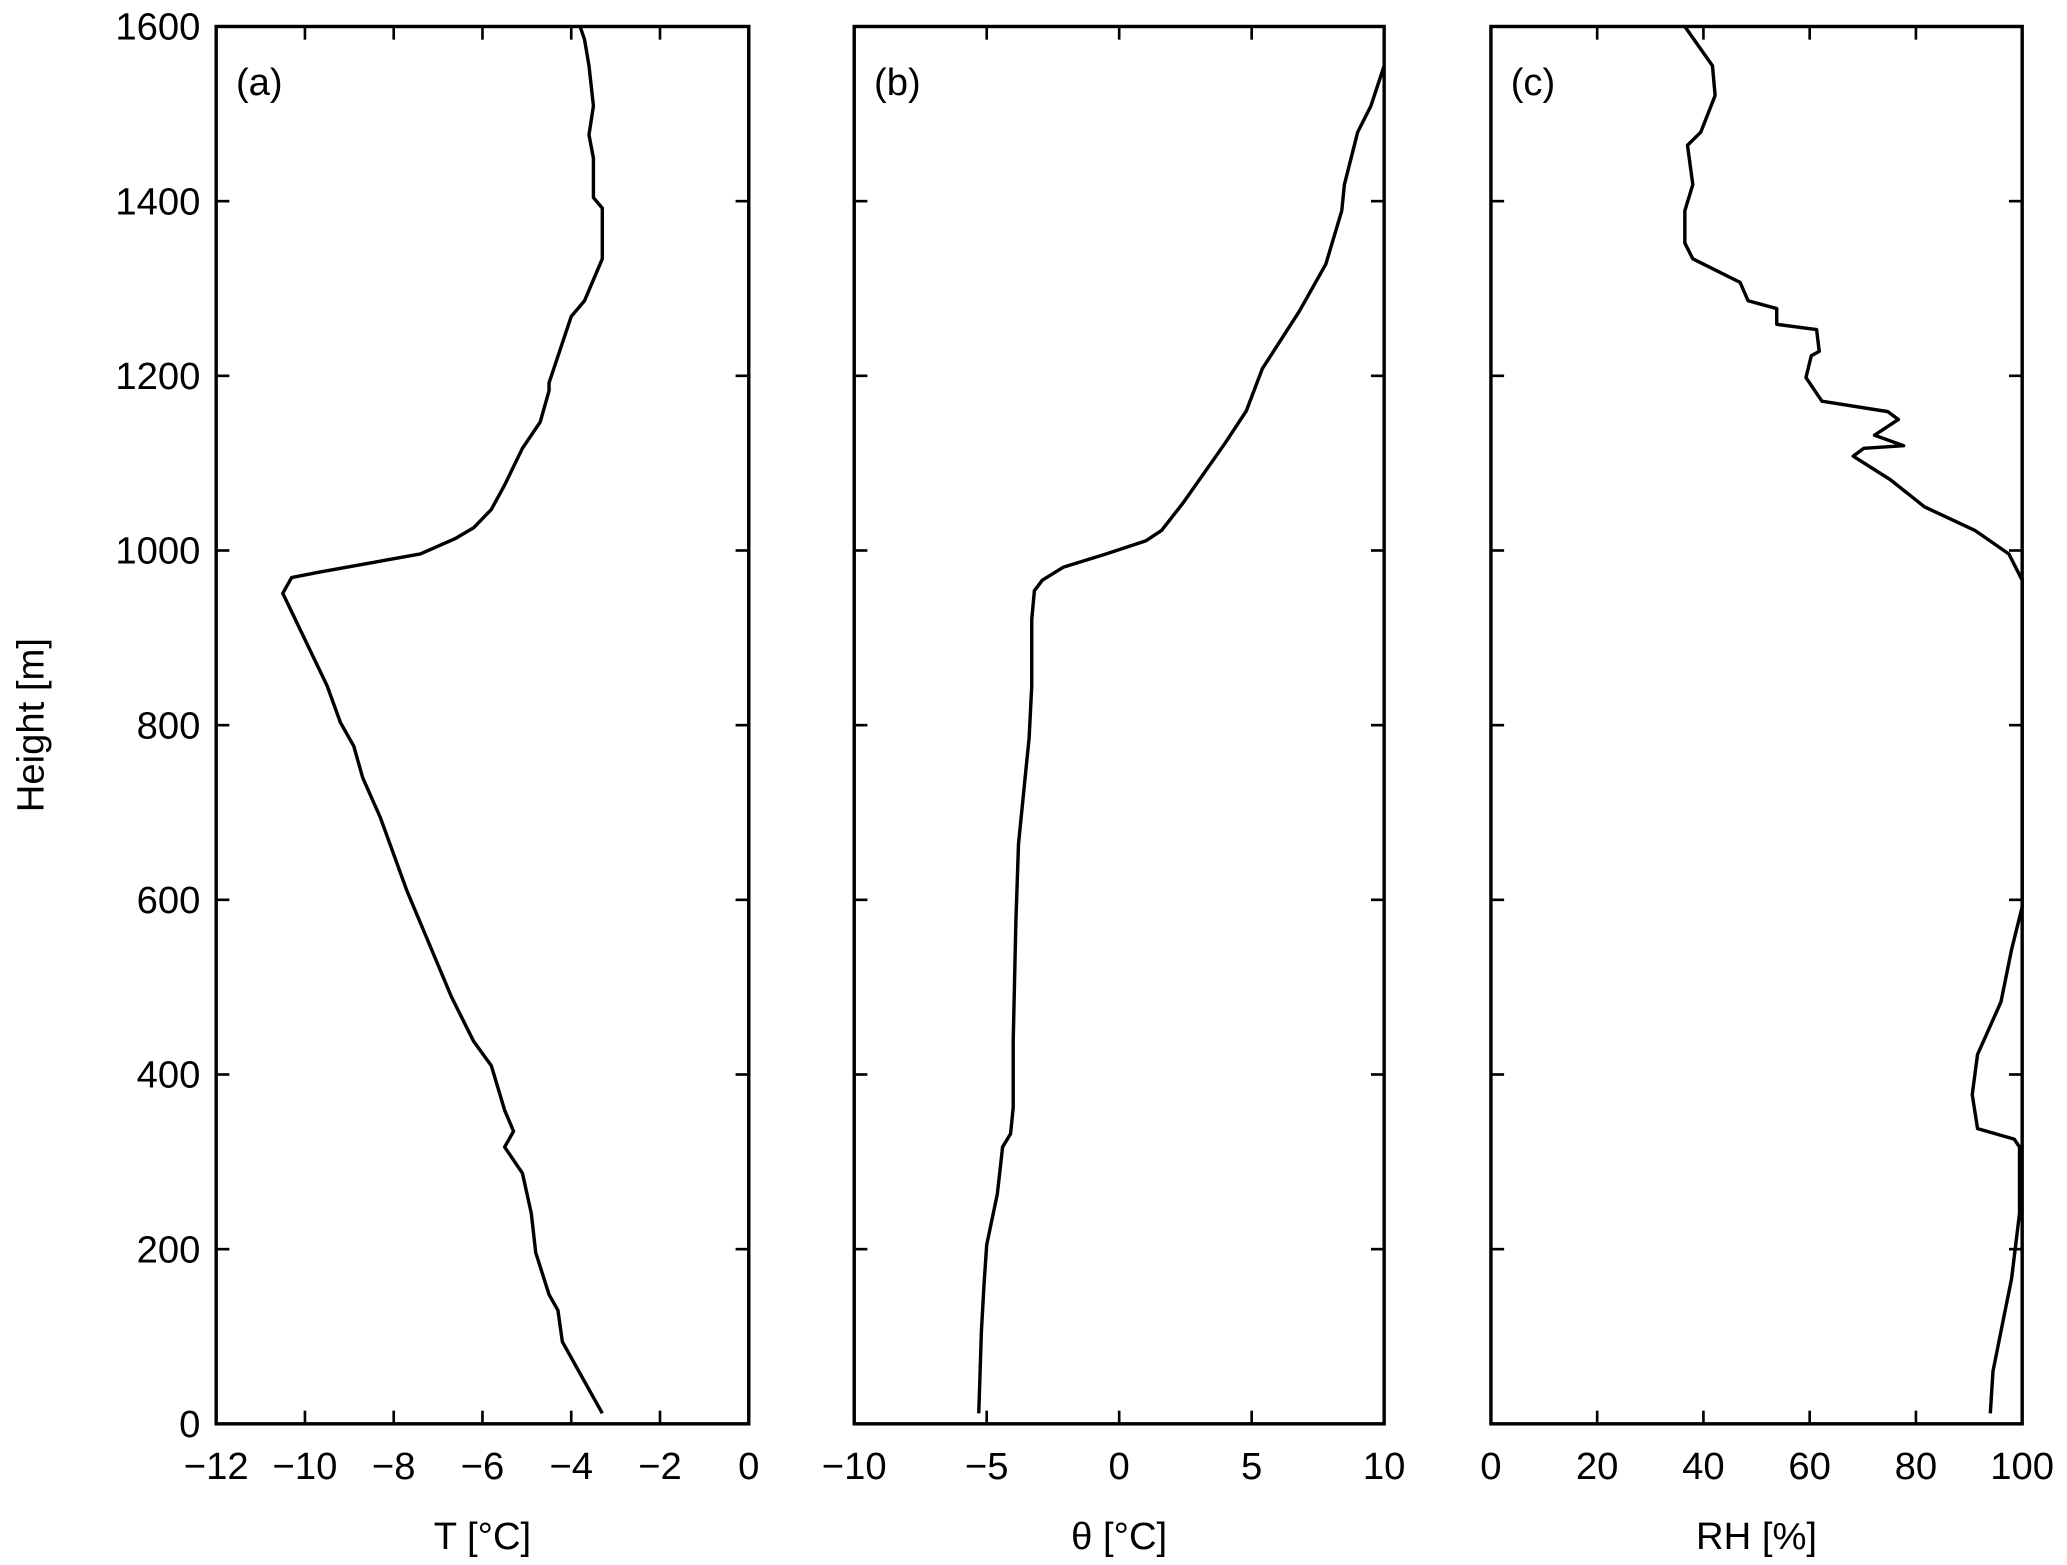  Describe the element at coordinates (897, 82) in the screenshot. I see `panel-label: (b)` at that location.